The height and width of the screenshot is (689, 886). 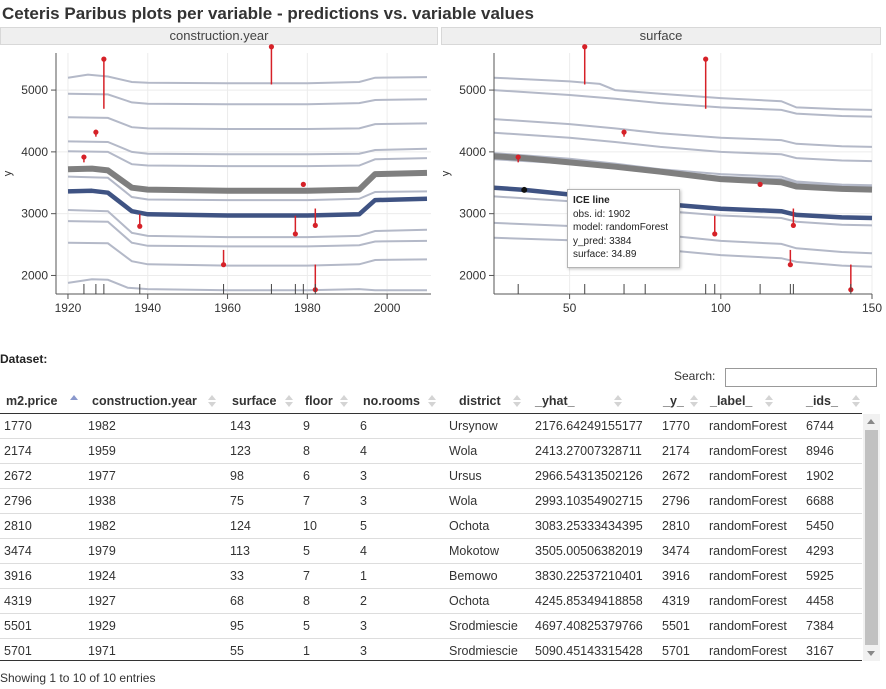 What do you see at coordinates (589, 601) in the screenshot?
I see `cell-yhat: 4245.85349418858` at bounding box center [589, 601].